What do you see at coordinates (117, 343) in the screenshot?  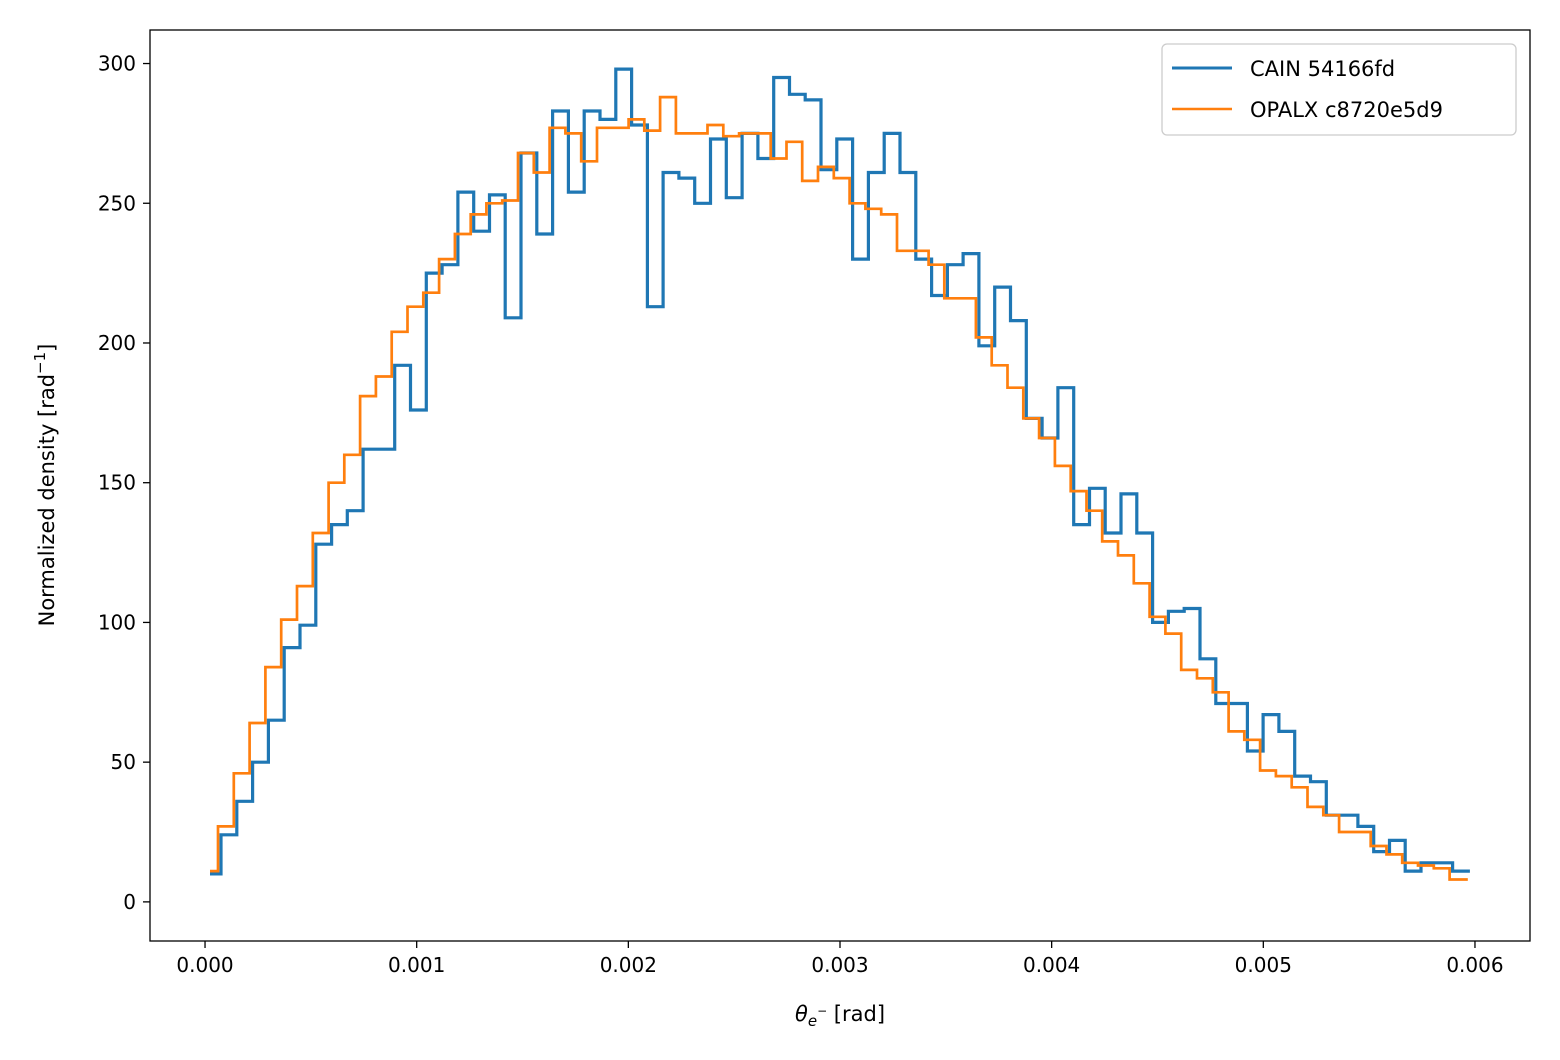 I see `y-tick-label: 200` at bounding box center [117, 343].